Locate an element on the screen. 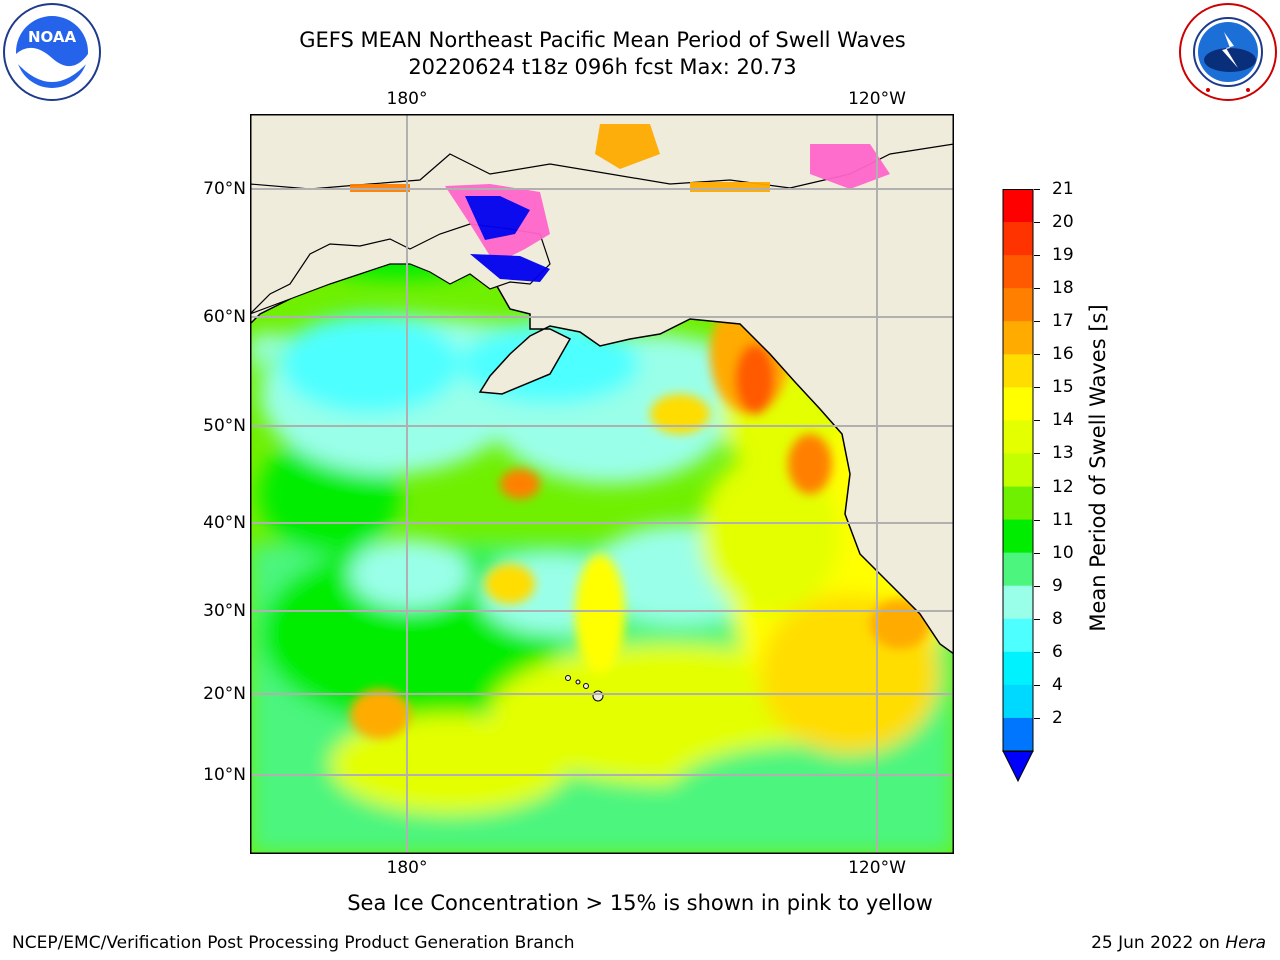  lat-label-60n: 60°N is located at coordinates (224, 317).